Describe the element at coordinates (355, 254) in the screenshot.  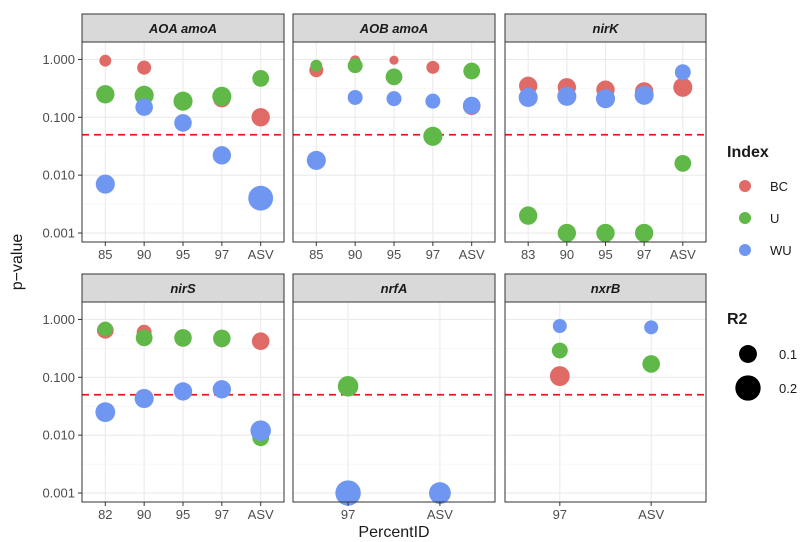
I see `panel-aob-amoa-x-tick-label: 90` at that location.